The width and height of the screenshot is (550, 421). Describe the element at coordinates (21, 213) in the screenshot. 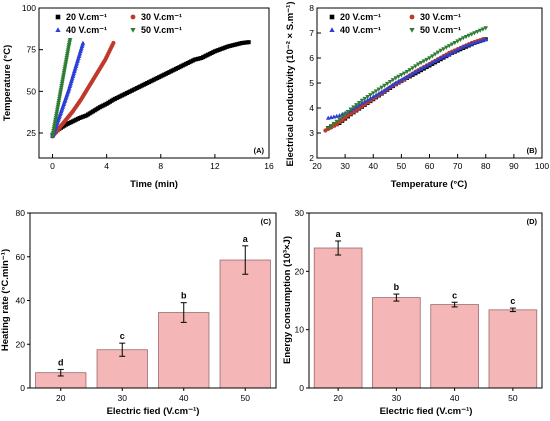

I see `y-tick-label: 80` at that location.